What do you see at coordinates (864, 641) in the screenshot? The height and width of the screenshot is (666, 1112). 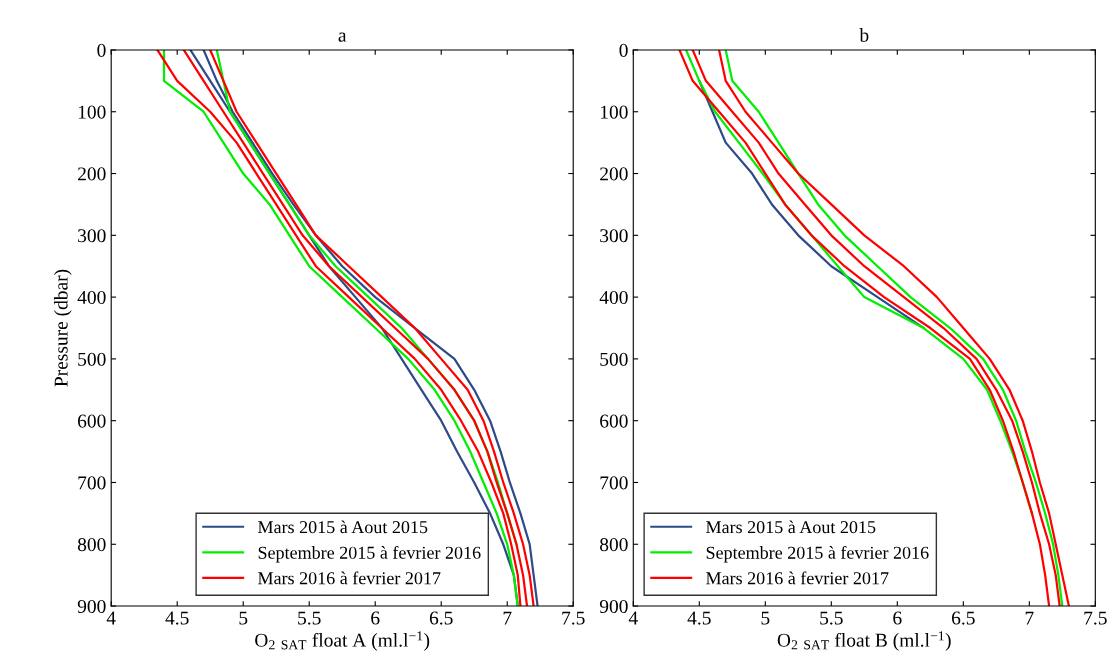 I see `x-axis-title: O$_{2 SAT}$ float B (ml.l$^{−1}$)` at bounding box center [864, 641].